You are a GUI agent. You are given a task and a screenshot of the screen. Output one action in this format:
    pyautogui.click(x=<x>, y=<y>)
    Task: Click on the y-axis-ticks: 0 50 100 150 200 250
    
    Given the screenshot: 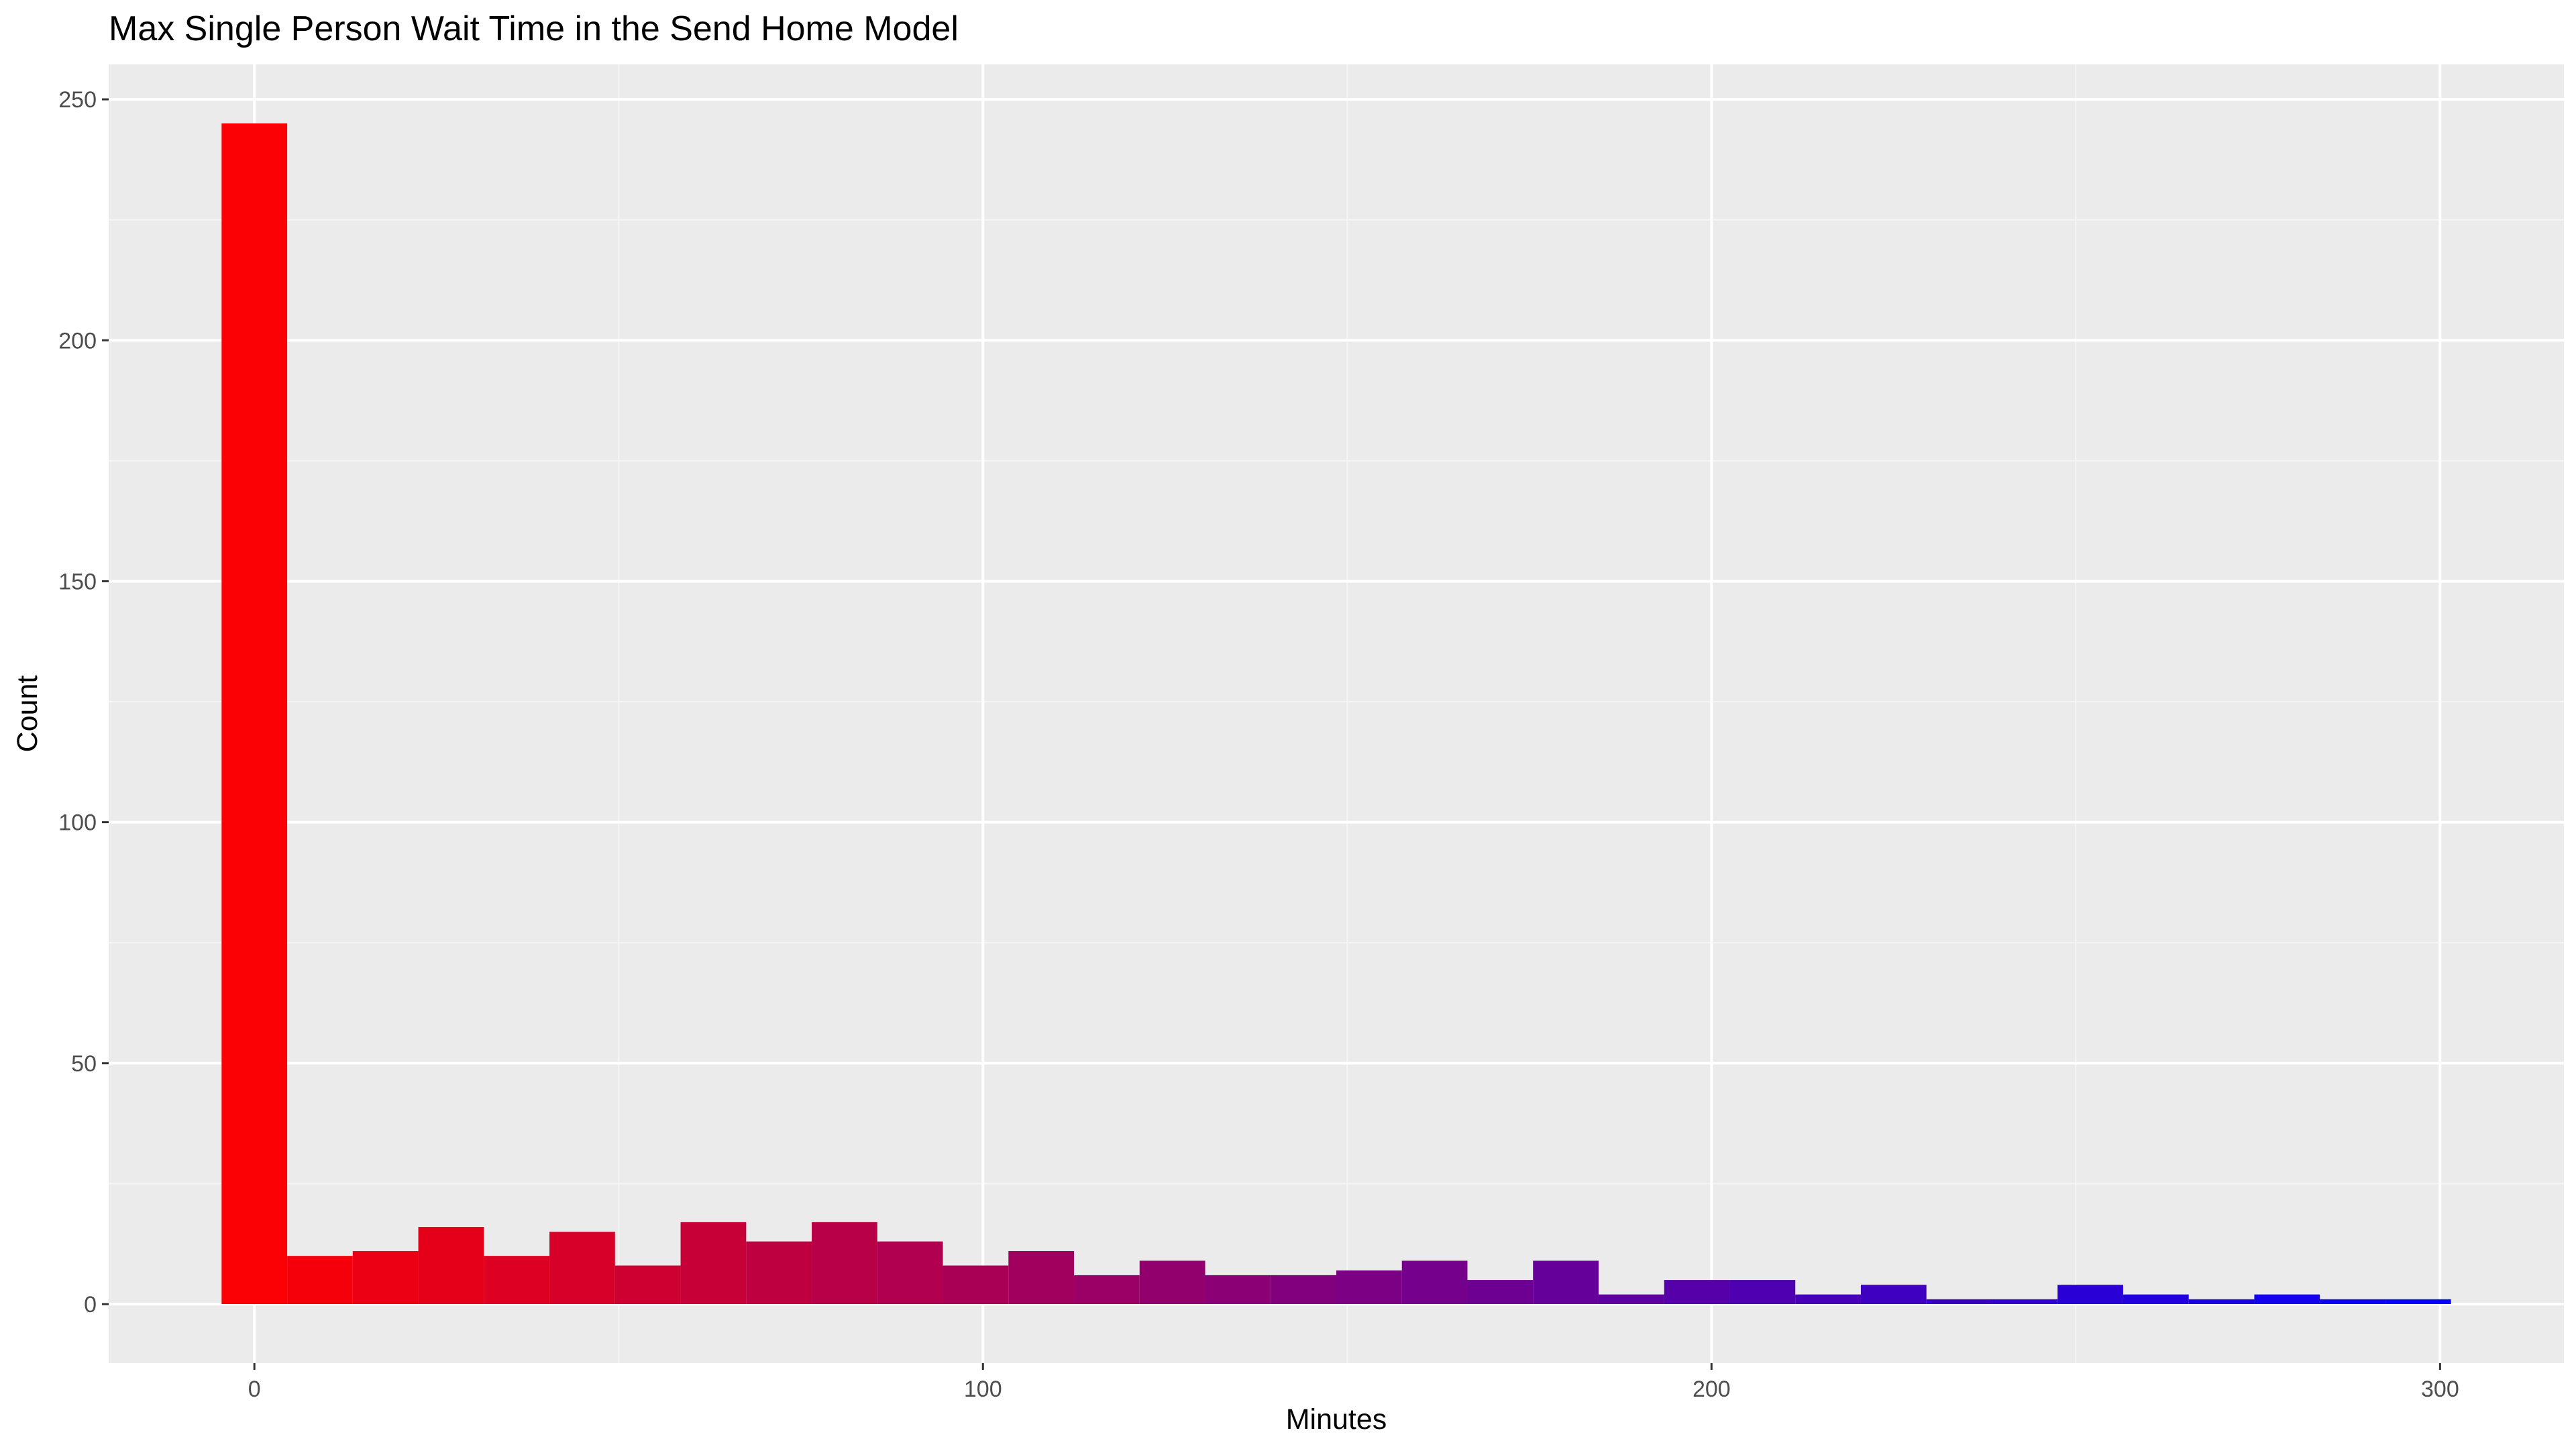 What is the action you would take?
    pyautogui.click(x=83, y=702)
    